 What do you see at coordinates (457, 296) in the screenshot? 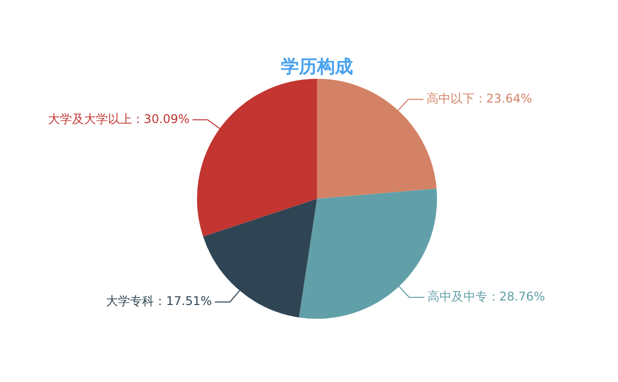
I see `slice-label: 高中及中专` at bounding box center [457, 296].